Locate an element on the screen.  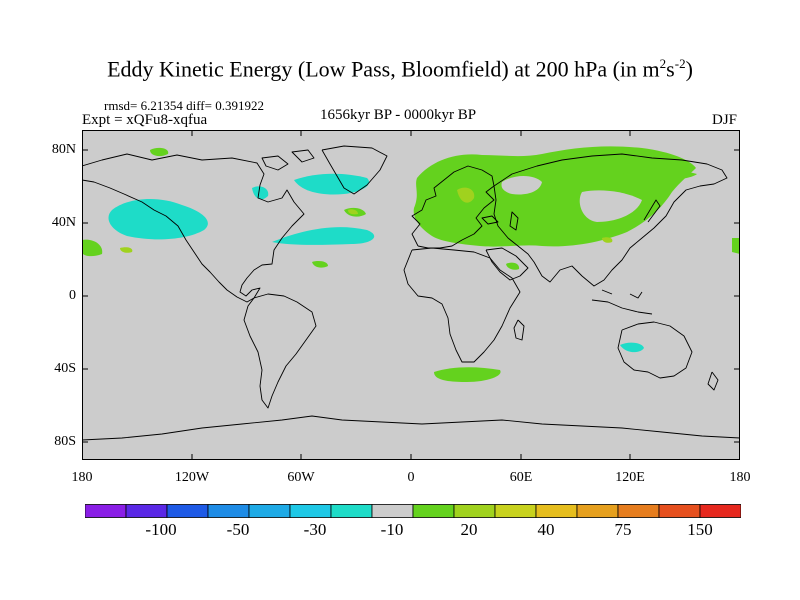
anomaly-green-west-africa is located at coordinates (320, 264).